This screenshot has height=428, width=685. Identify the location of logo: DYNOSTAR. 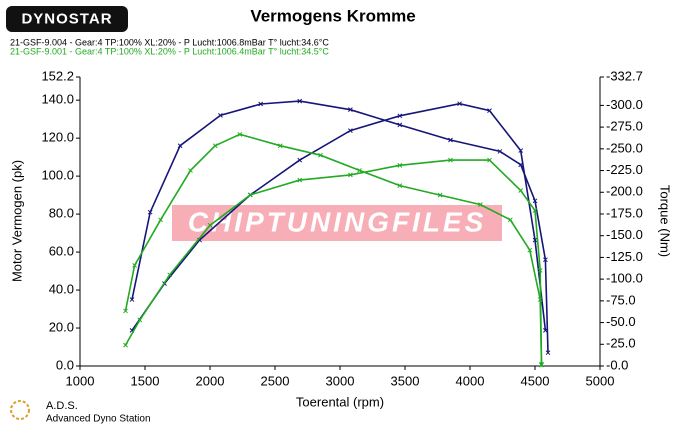
(66, 18).